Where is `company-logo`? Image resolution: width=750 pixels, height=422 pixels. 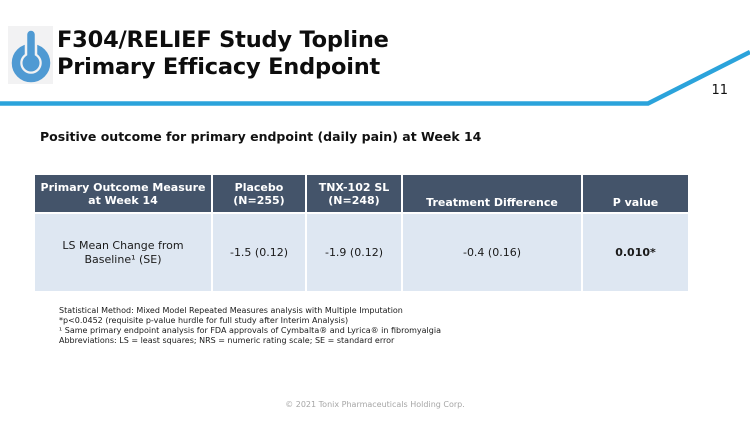 company-logo is located at coordinates (30, 55).